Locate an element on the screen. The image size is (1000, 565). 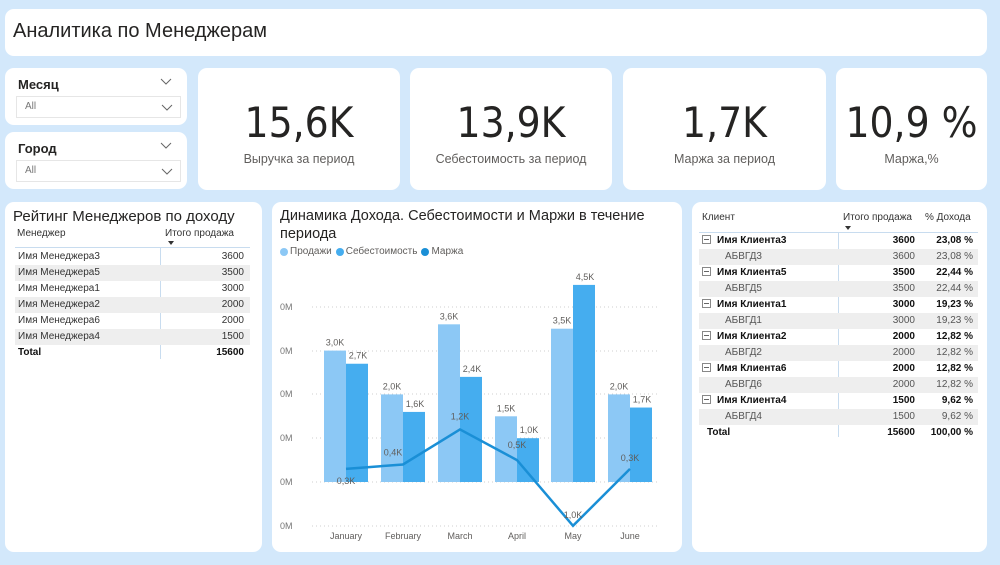
kpi-revenue-value: 15,6K is located at coordinates (299, 122).